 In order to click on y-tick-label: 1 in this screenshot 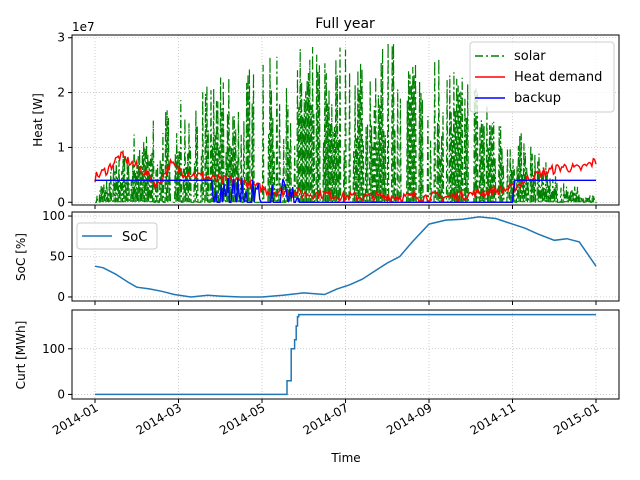, I will do `click(61, 147)`.